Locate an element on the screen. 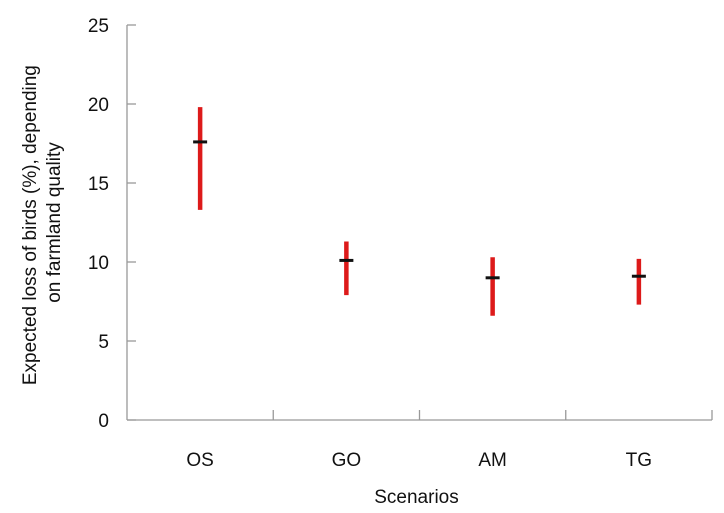 This screenshot has width=724, height=513. y-tick-label: 0 is located at coordinates (103, 421).